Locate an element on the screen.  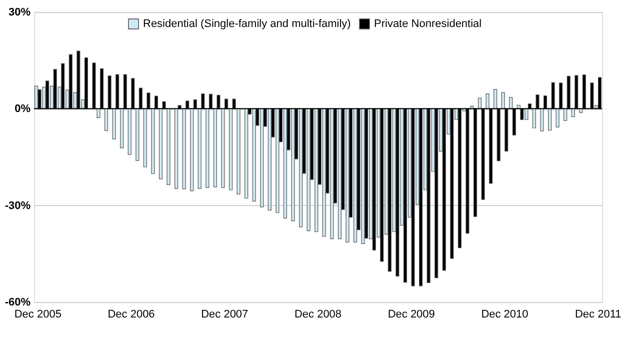
y-tick-label: -60% is located at coordinates (17, 302).